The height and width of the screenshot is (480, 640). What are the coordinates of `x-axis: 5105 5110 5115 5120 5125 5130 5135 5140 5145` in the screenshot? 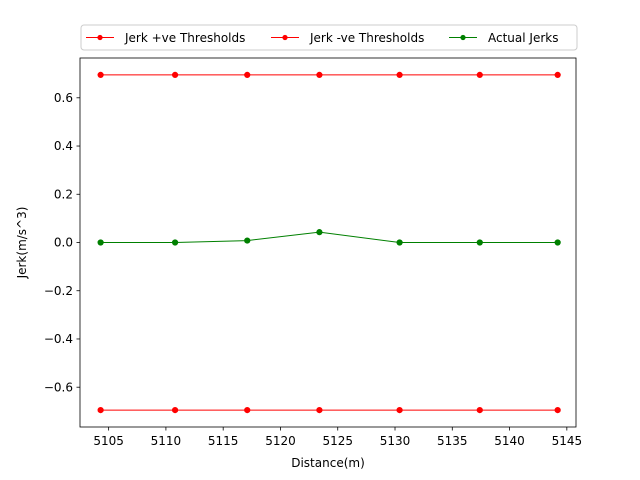 It's located at (337, 437).